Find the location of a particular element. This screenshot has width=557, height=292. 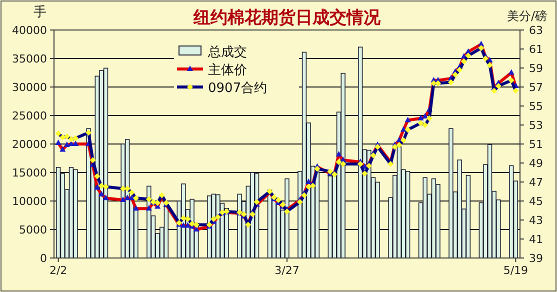

y2-tick-label: 57 is located at coordinates (536, 87).